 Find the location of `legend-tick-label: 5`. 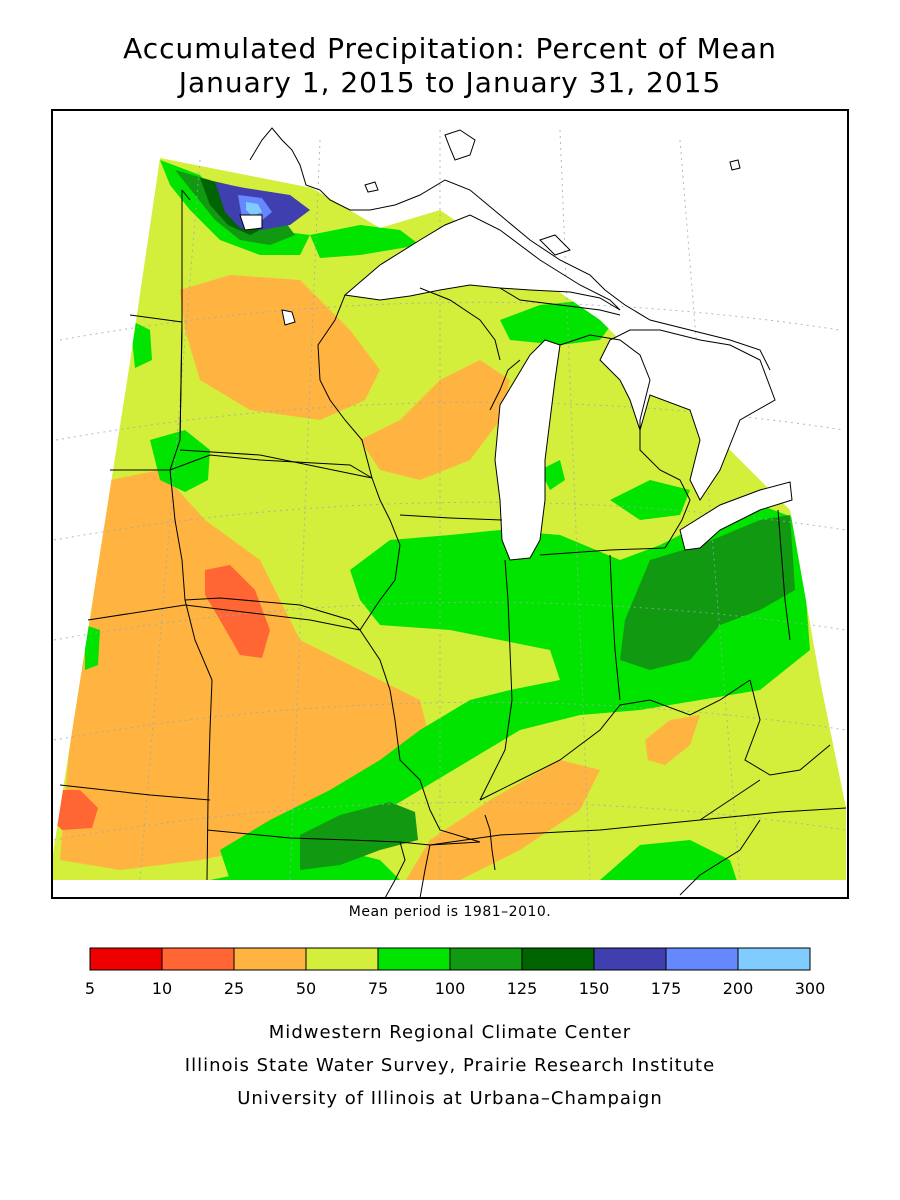

legend-tick-label: 5 is located at coordinates (90, 988).